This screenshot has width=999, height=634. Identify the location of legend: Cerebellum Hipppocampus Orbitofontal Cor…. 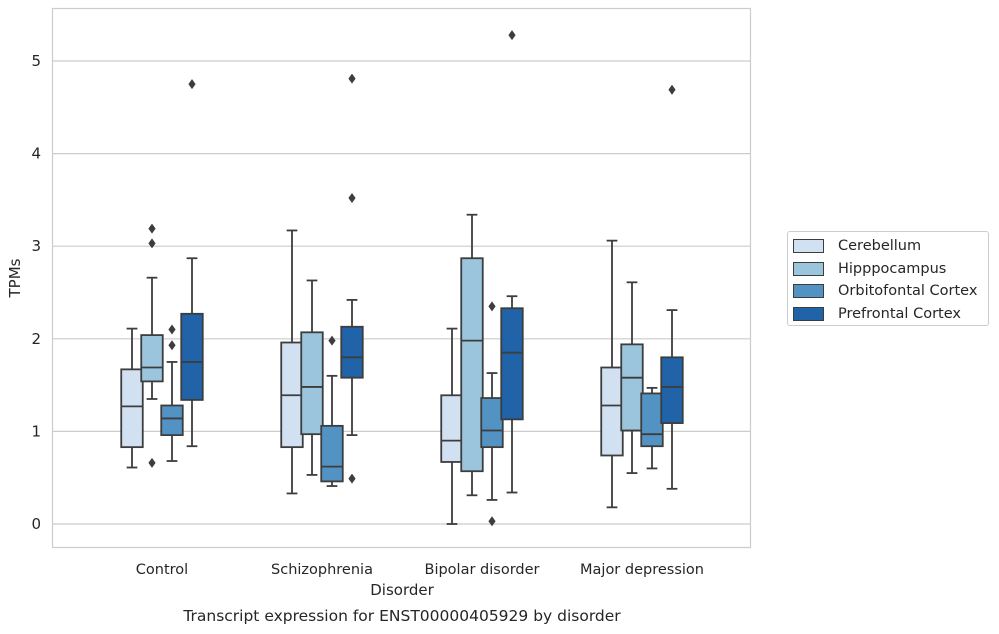
(888, 278).